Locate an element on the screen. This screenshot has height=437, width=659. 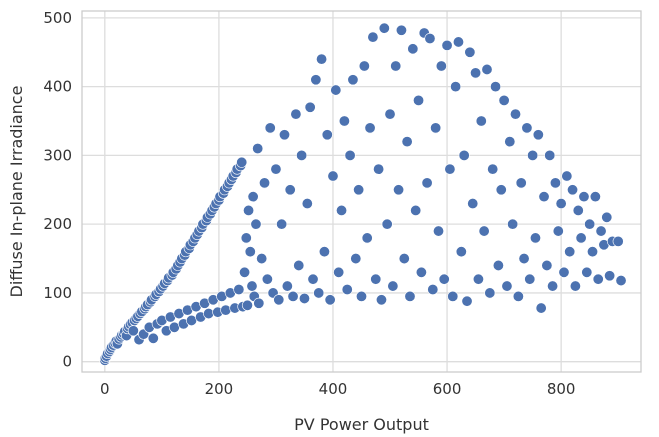
x-tick-label: 400 is located at coordinates (333, 389).